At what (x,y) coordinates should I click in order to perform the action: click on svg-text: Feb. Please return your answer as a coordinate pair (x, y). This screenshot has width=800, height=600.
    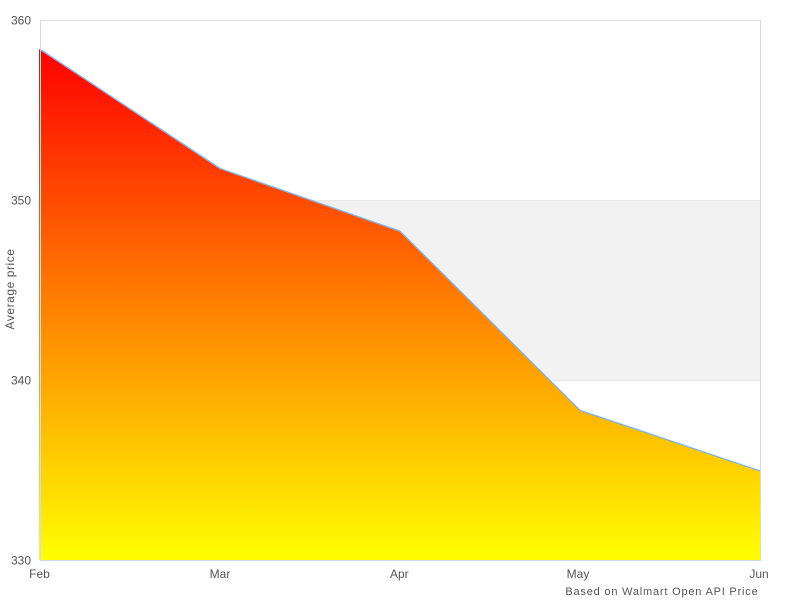
    Looking at the image, I should click on (39, 574).